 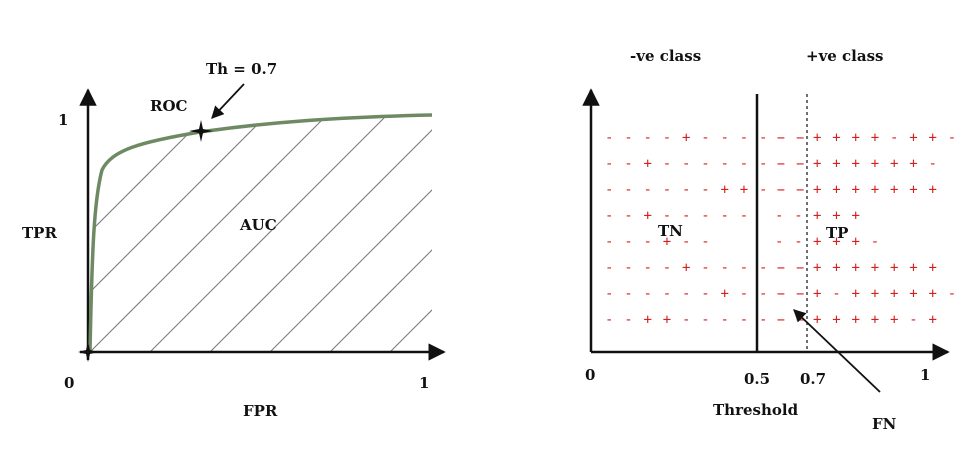 I want to click on neg-region-signs-row-4: - - + - - - - -, so click(x=677, y=216).